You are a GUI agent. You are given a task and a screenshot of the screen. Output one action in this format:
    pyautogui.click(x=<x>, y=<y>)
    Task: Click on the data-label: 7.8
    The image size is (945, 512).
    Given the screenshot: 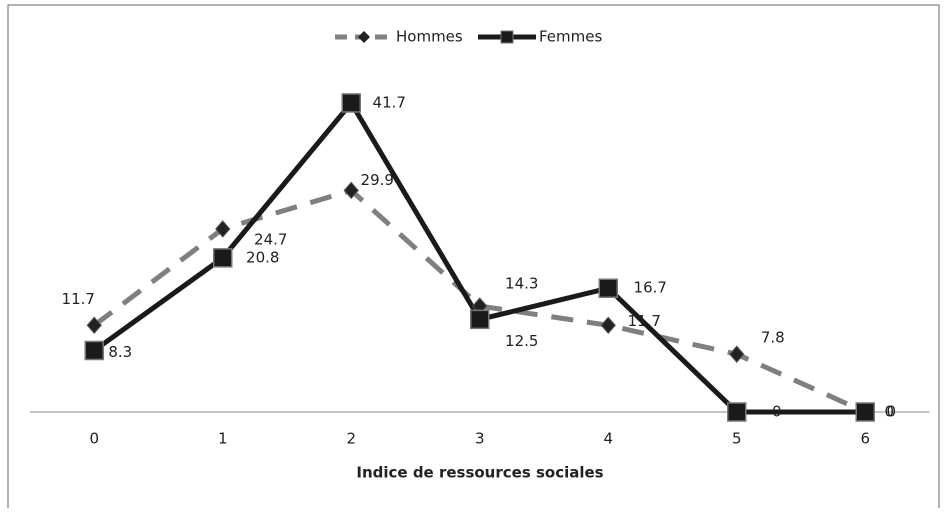 What is the action you would take?
    pyautogui.click(x=773, y=338)
    